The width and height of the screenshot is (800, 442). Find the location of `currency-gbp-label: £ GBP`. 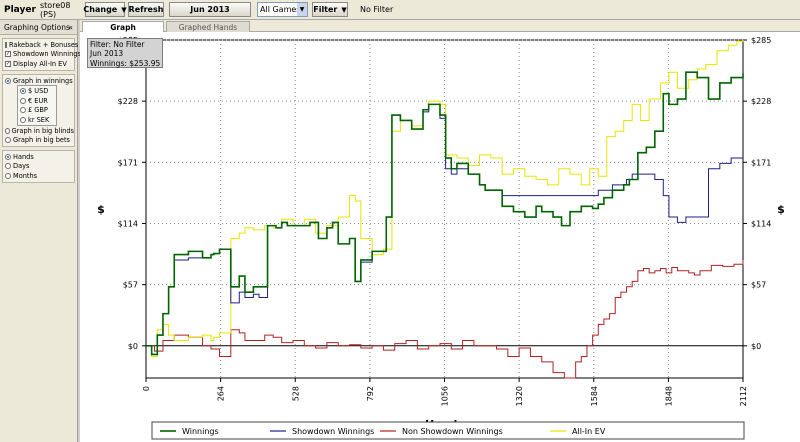

currency-gbp-label: £ GBP is located at coordinates (38, 110).